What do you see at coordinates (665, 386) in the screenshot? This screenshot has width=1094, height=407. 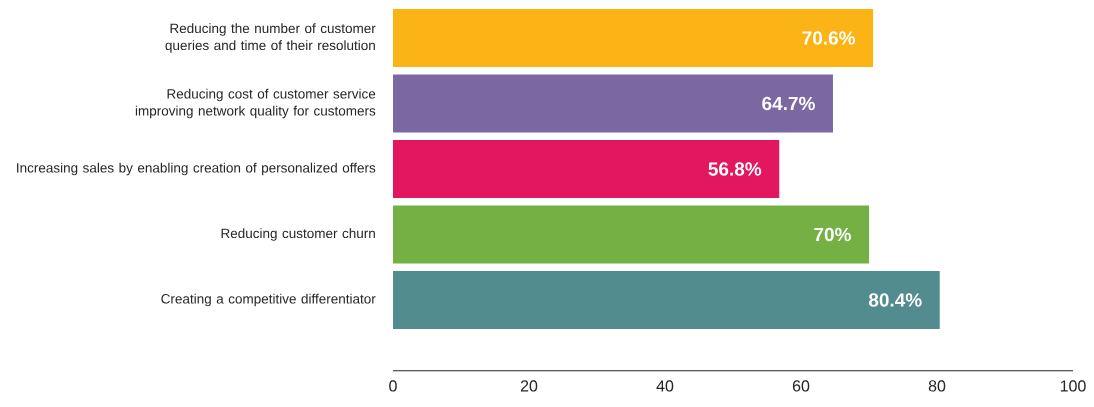 I see `x-tick-label: 40` at bounding box center [665, 386].